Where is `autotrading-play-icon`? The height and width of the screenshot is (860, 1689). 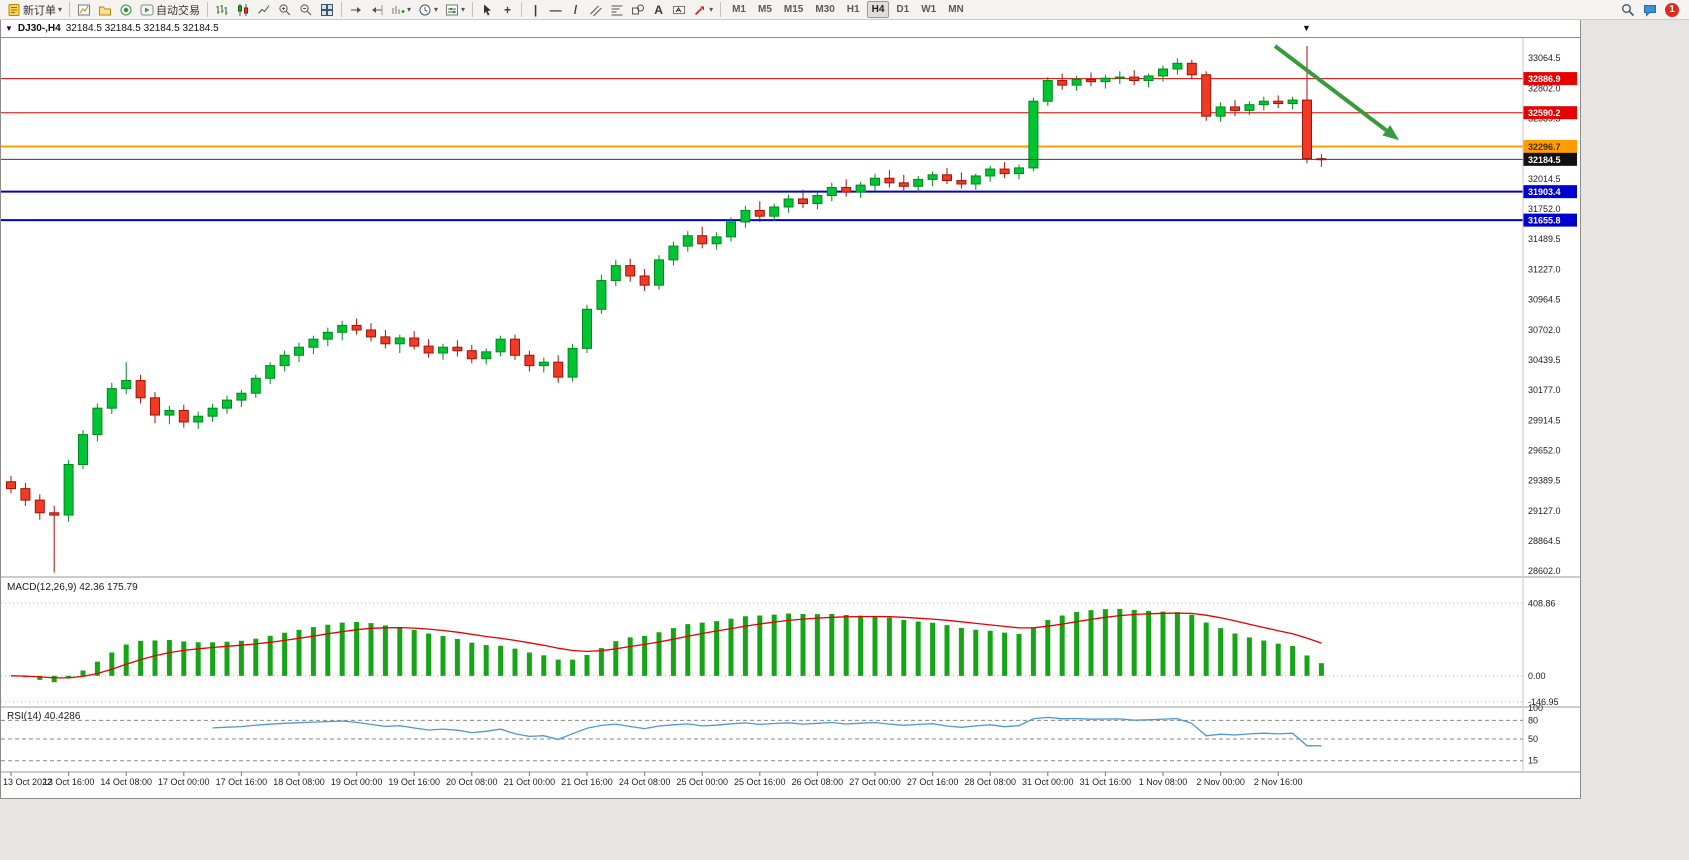 autotrading-play-icon is located at coordinates (147, 9).